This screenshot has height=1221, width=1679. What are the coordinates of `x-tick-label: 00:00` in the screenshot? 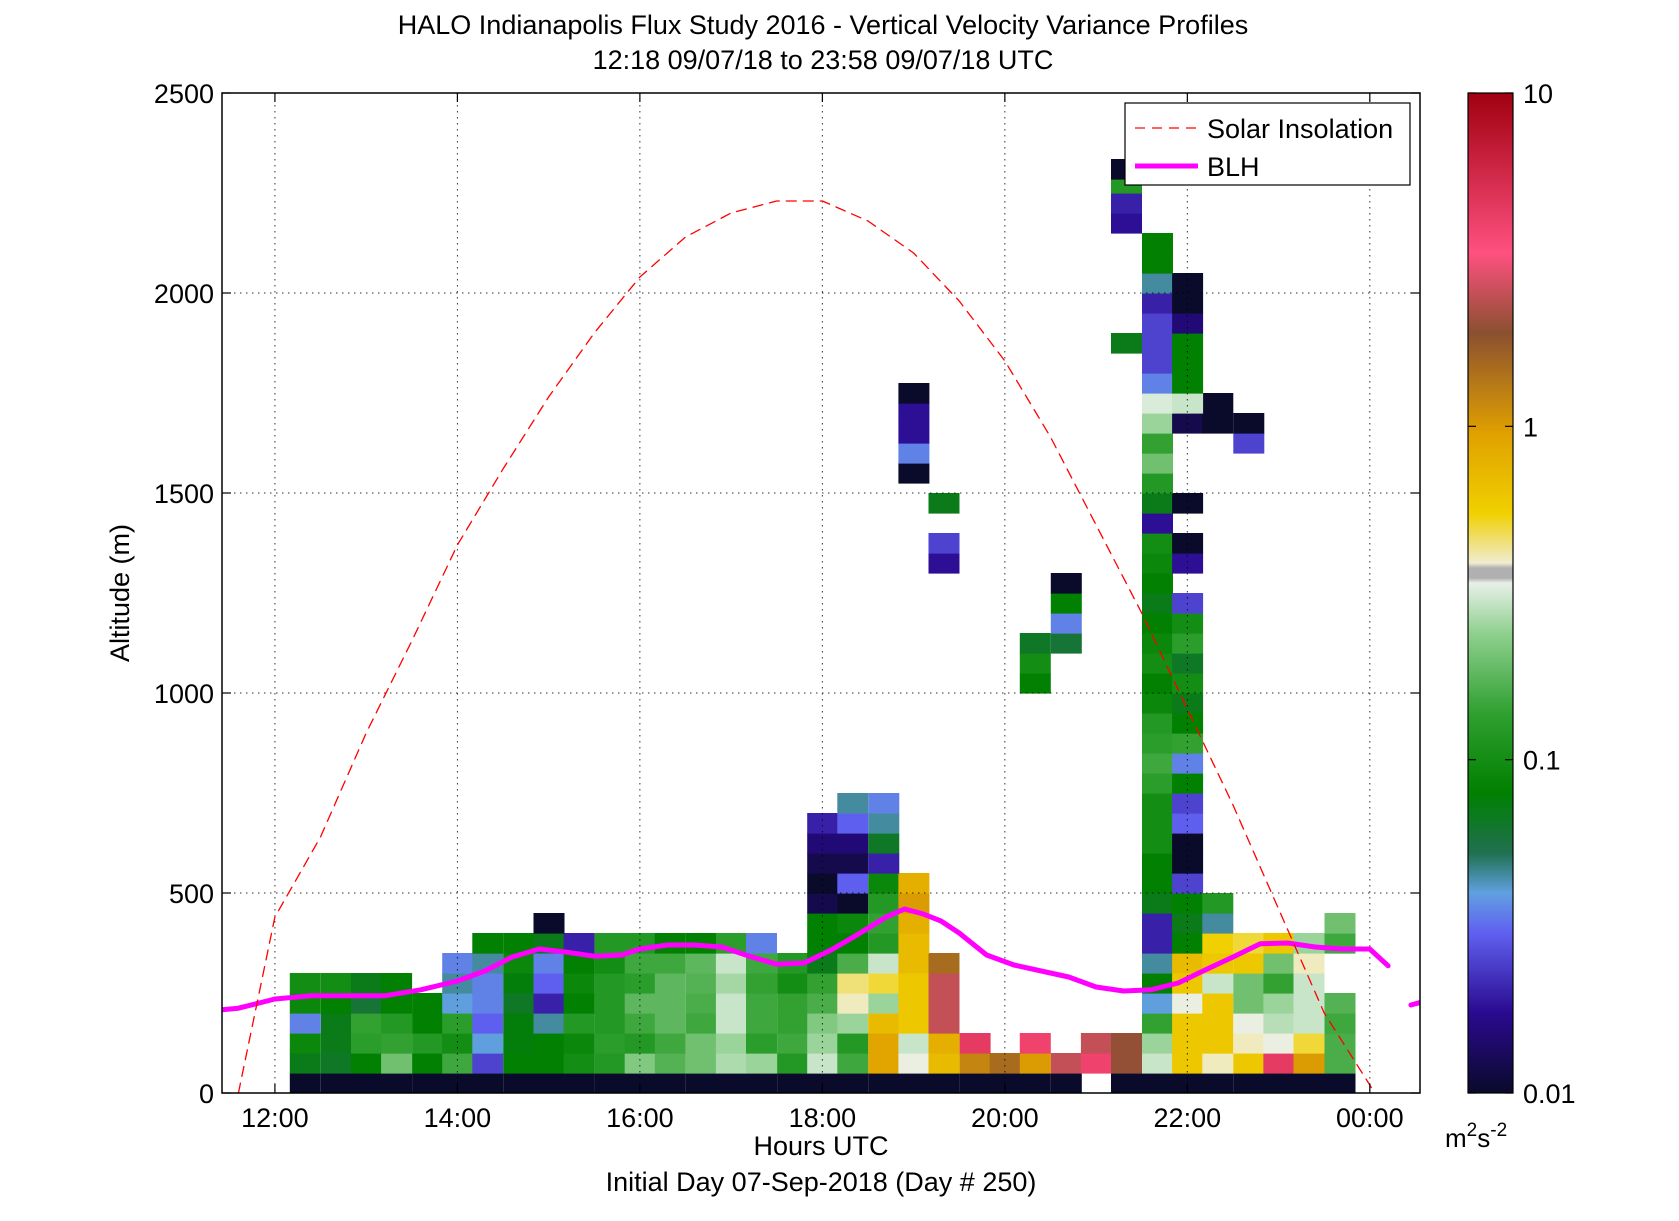 It's located at (1370, 1118).